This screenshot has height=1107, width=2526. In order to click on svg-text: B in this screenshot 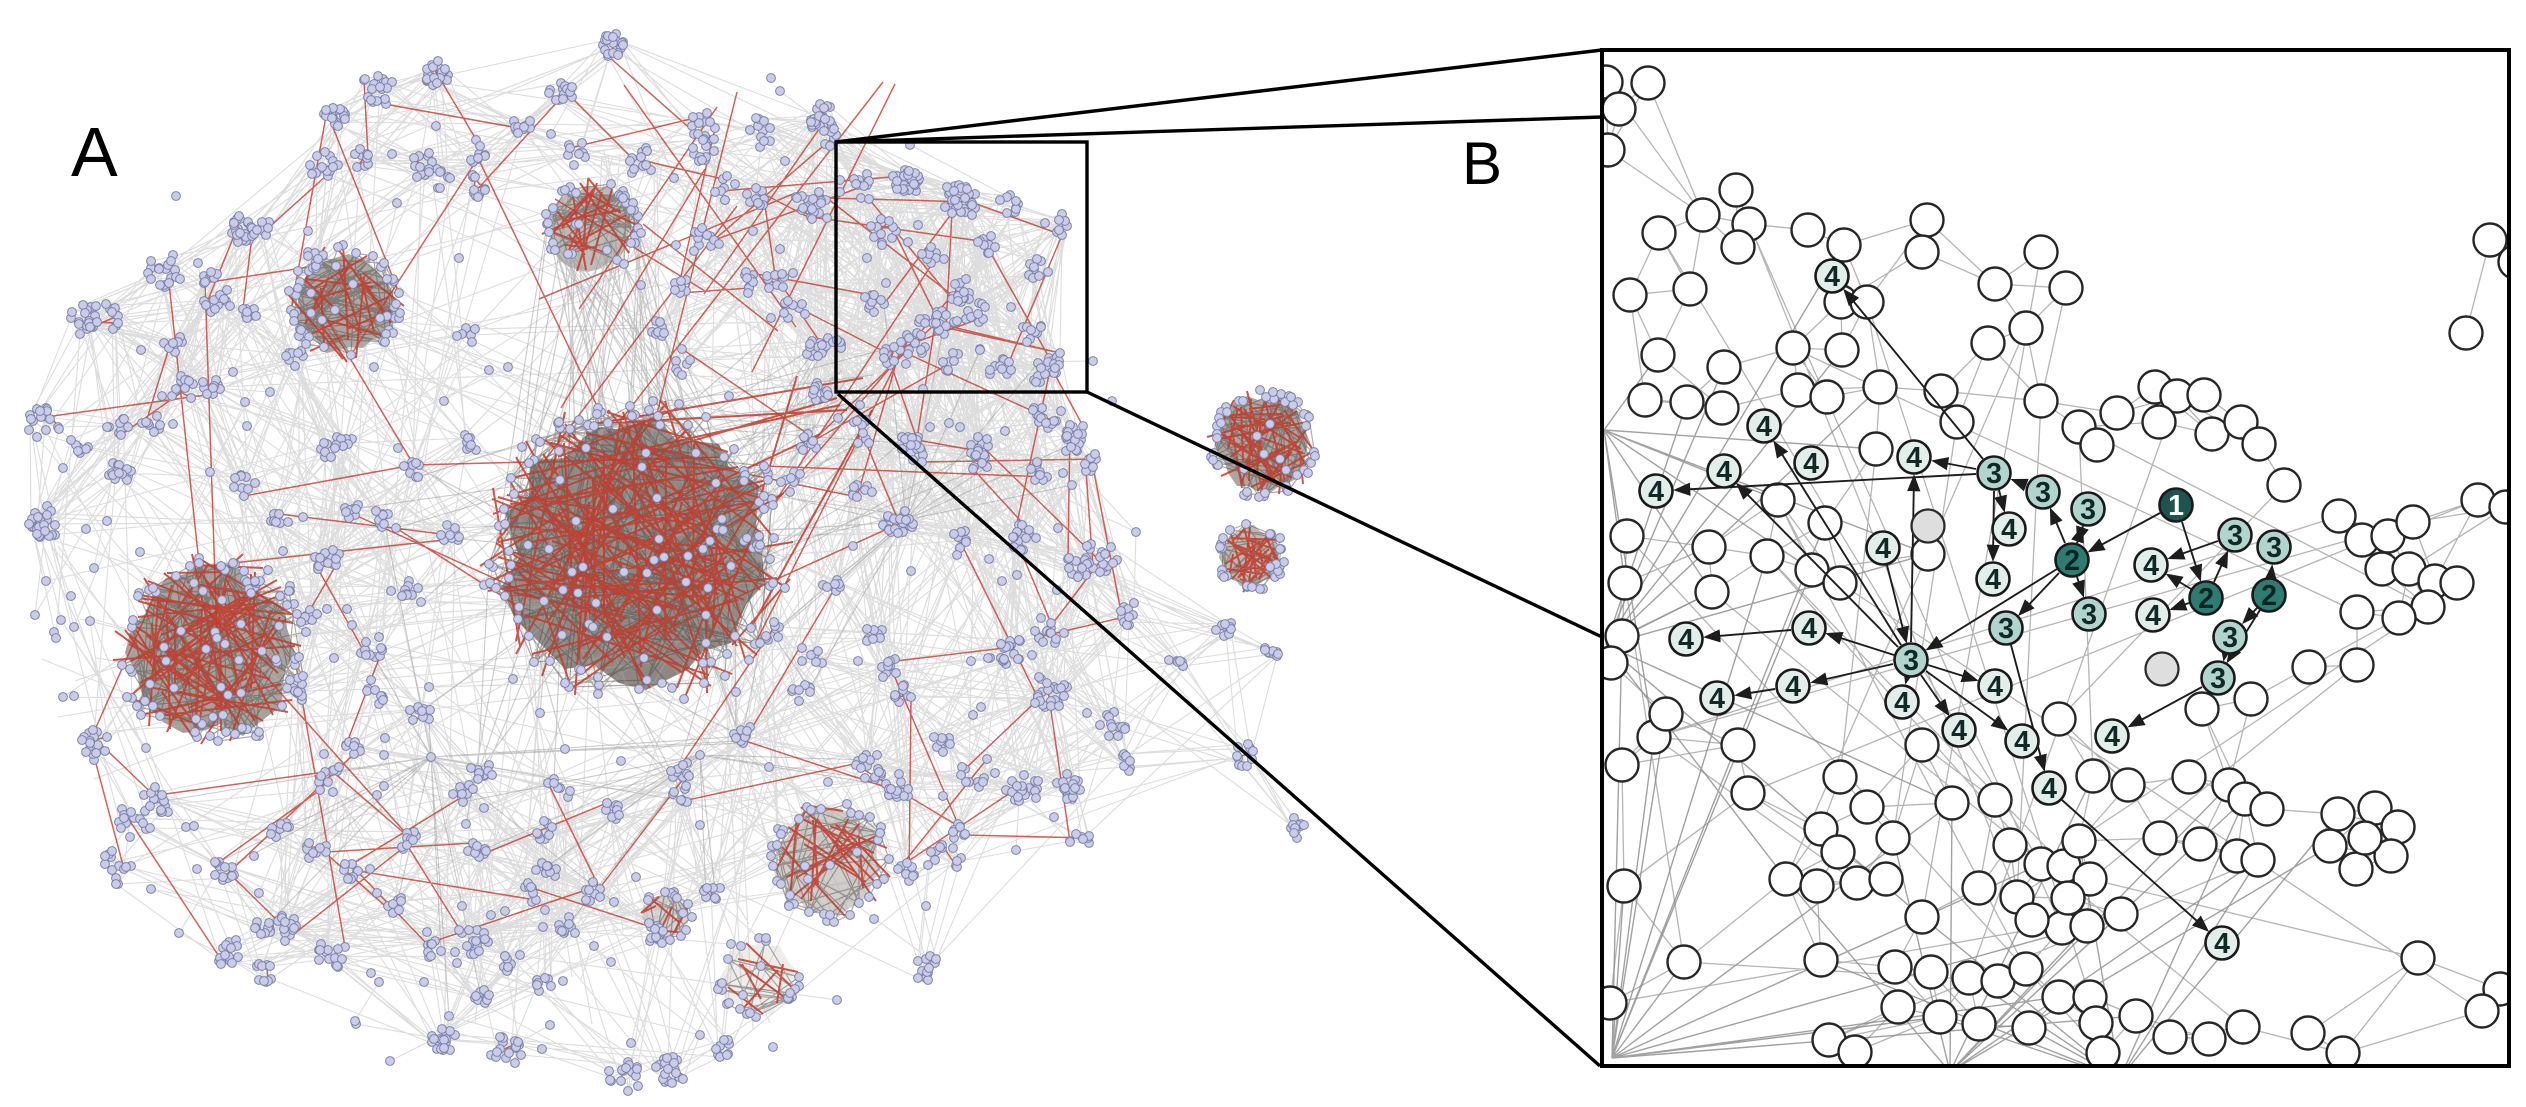, I will do `click(1482, 163)`.